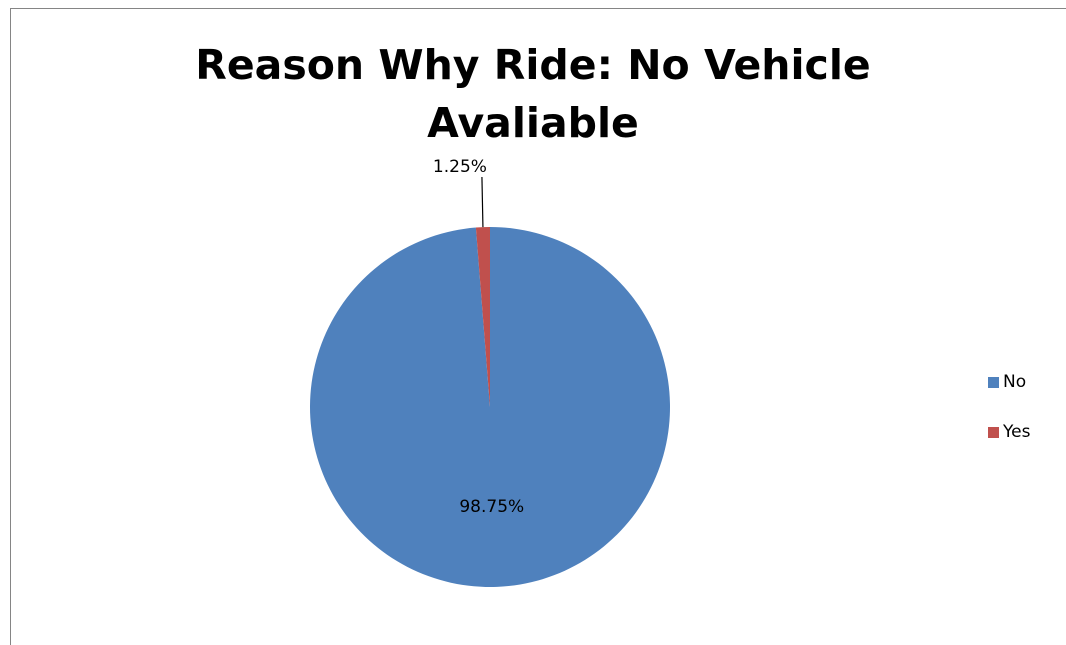 Image resolution: width=1066 pixels, height=645 pixels. I want to click on data-label-yes: 1.25%, so click(460, 167).